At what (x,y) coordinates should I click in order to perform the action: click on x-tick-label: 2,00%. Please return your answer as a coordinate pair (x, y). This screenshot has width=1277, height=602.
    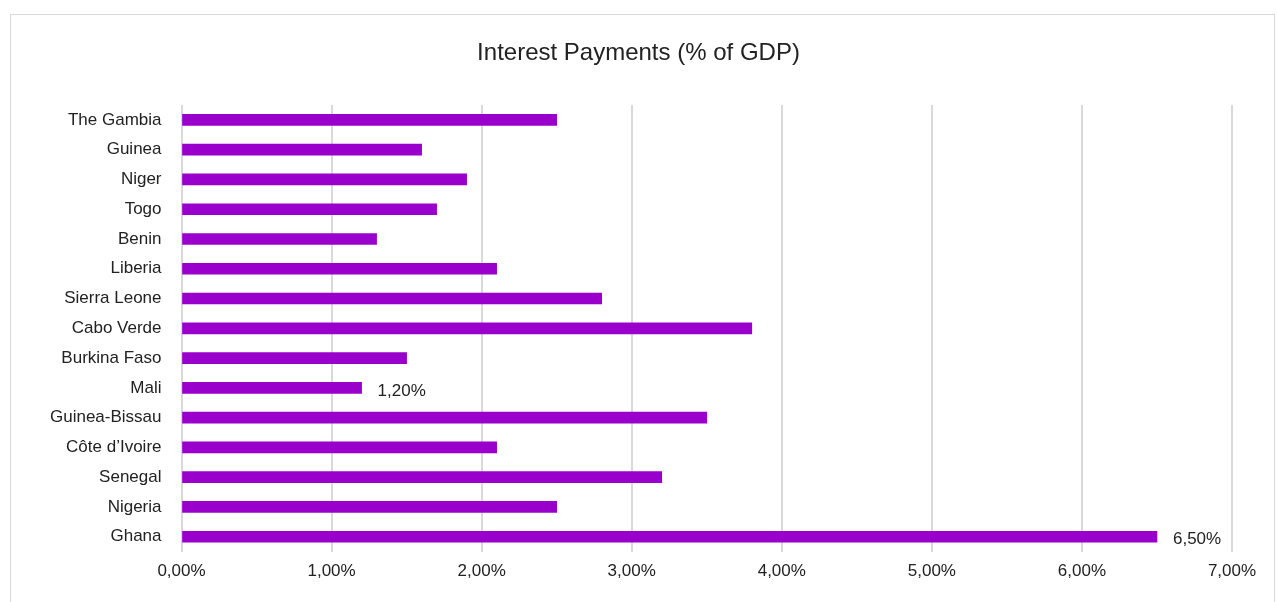
    Looking at the image, I should click on (481, 571).